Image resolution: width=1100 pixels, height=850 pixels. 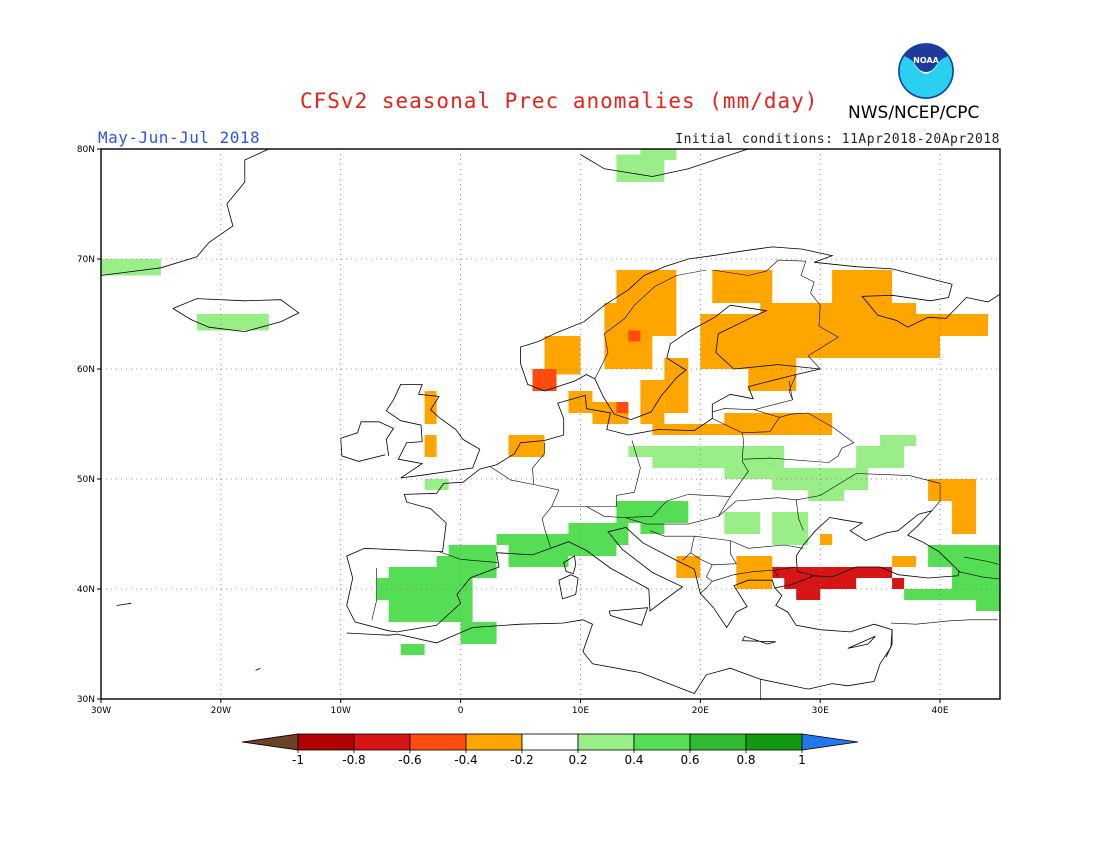 I want to click on colorbar-label: 0.2, so click(x=577, y=760).